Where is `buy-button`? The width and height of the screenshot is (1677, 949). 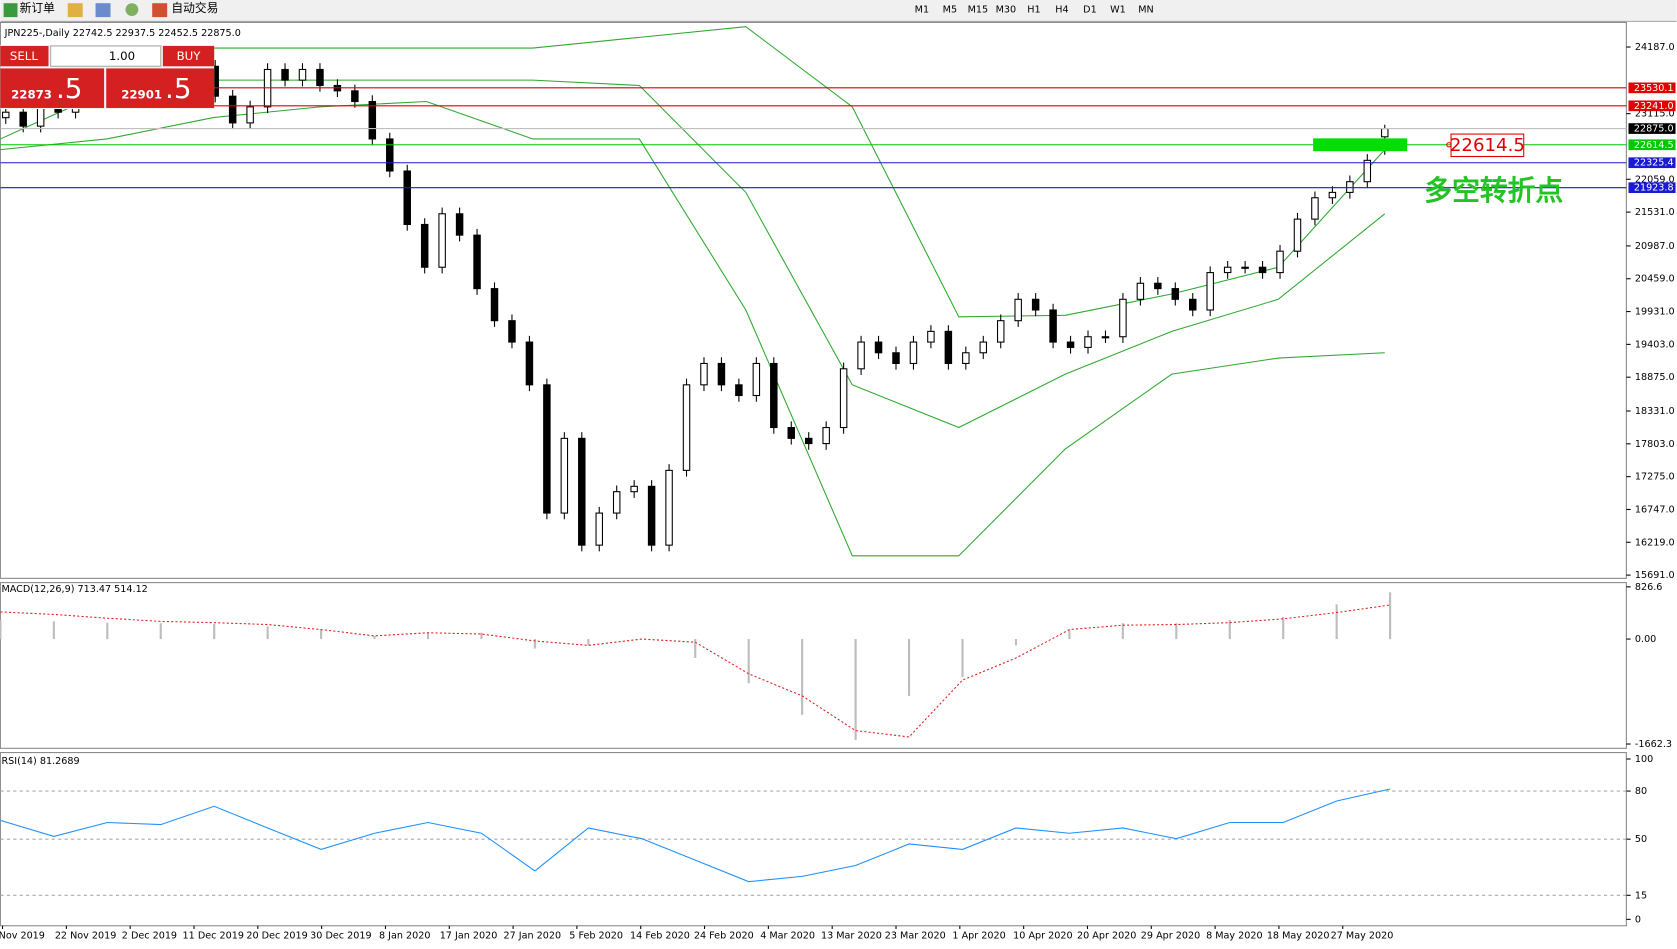
buy-button is located at coordinates (188, 56).